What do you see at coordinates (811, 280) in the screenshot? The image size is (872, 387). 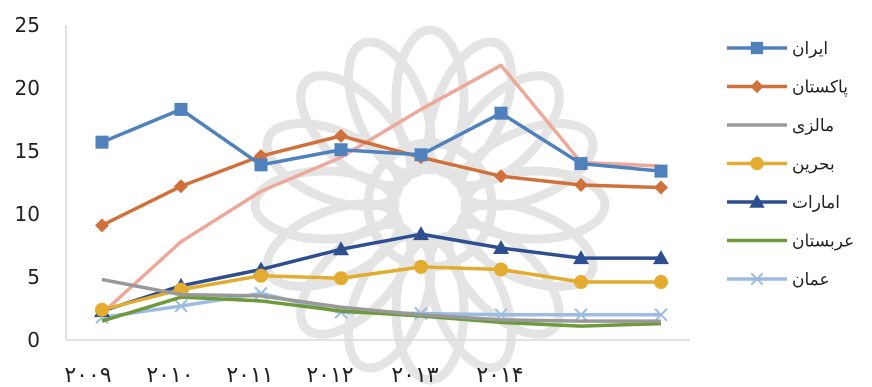 I see `legend-label: عمان` at bounding box center [811, 280].